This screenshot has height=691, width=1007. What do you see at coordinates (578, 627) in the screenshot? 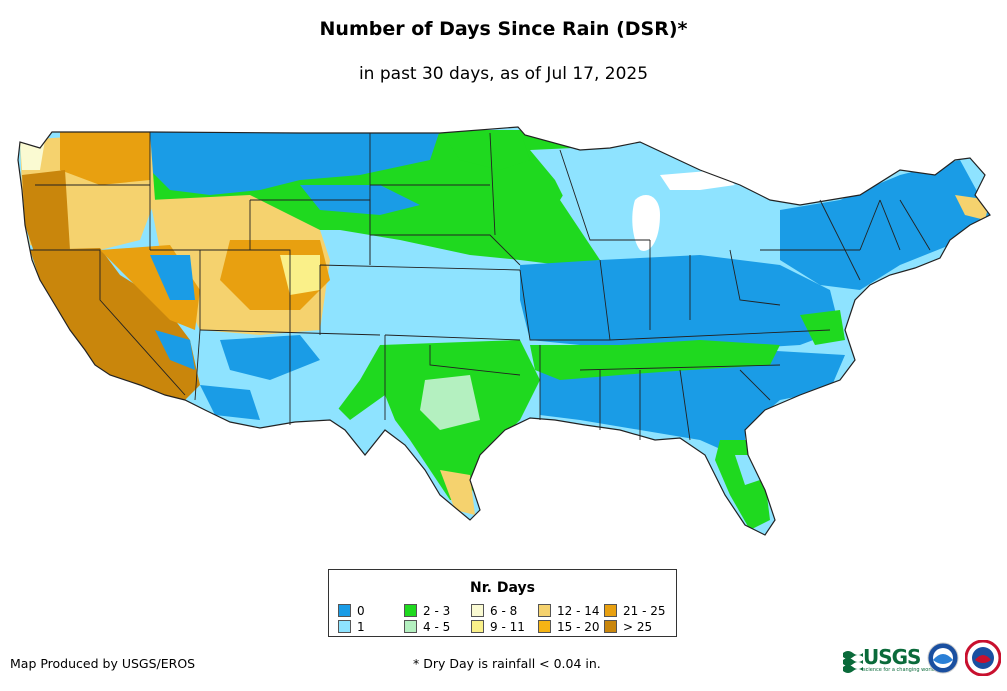
I see `legend-label: 15 - 20` at bounding box center [578, 627].